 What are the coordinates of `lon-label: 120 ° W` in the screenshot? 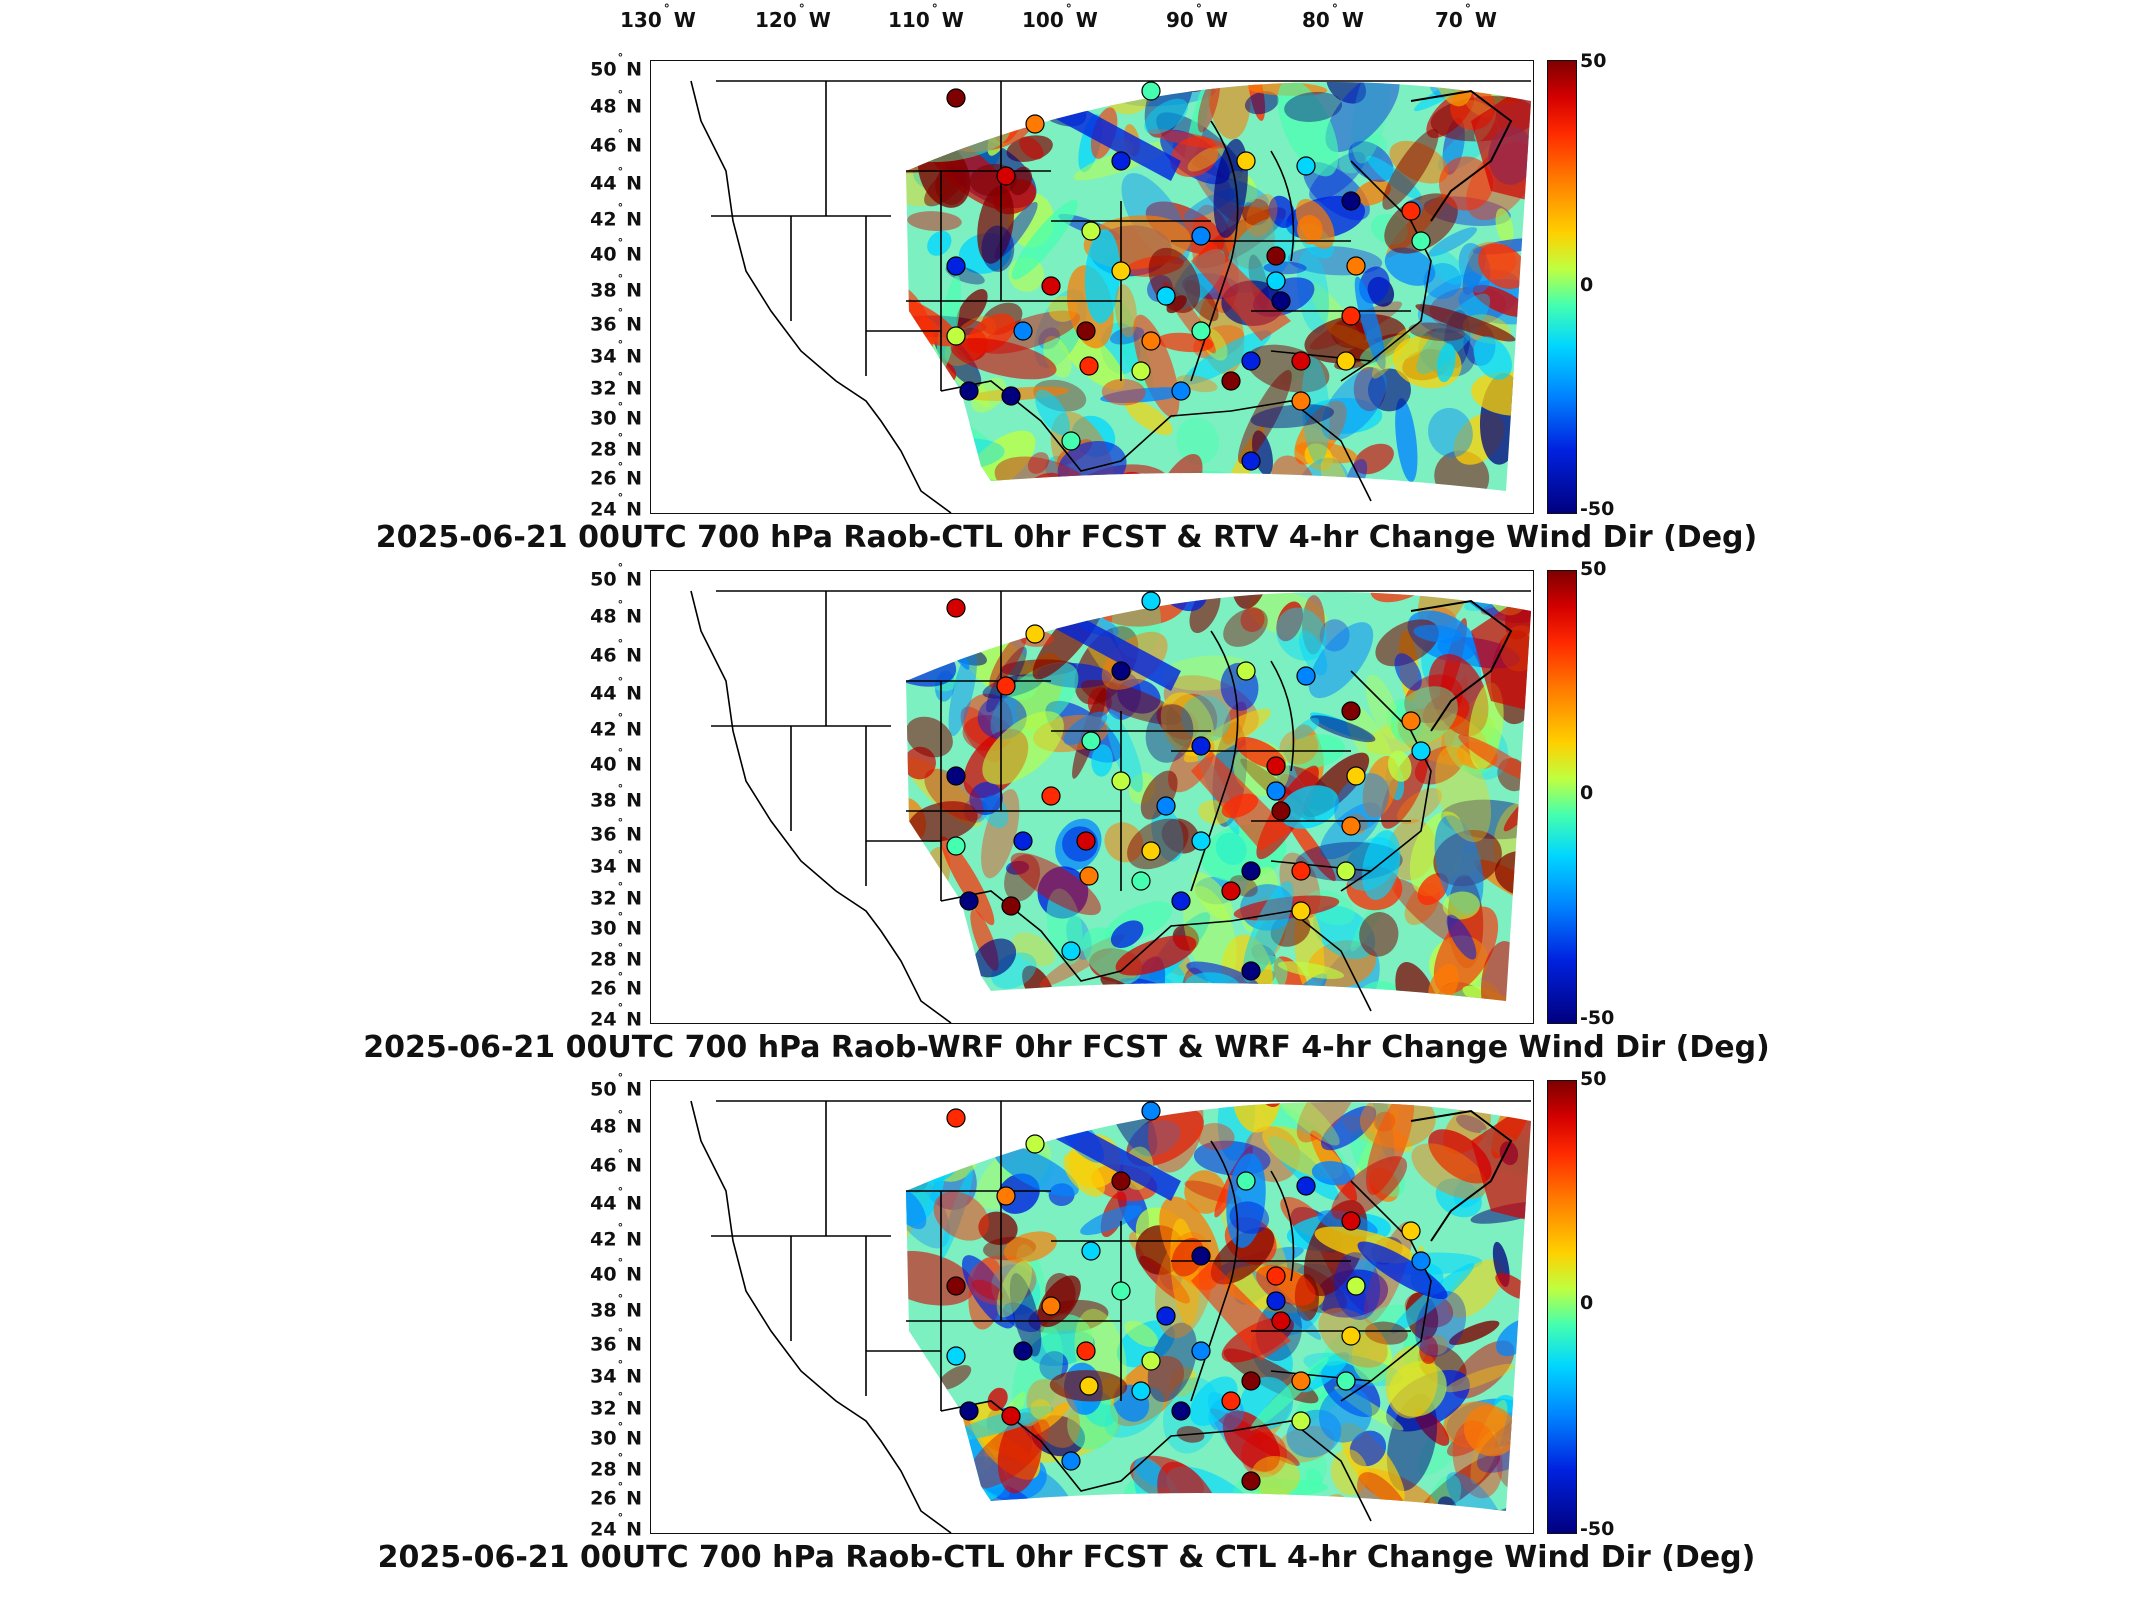 It's located at (793, 17).